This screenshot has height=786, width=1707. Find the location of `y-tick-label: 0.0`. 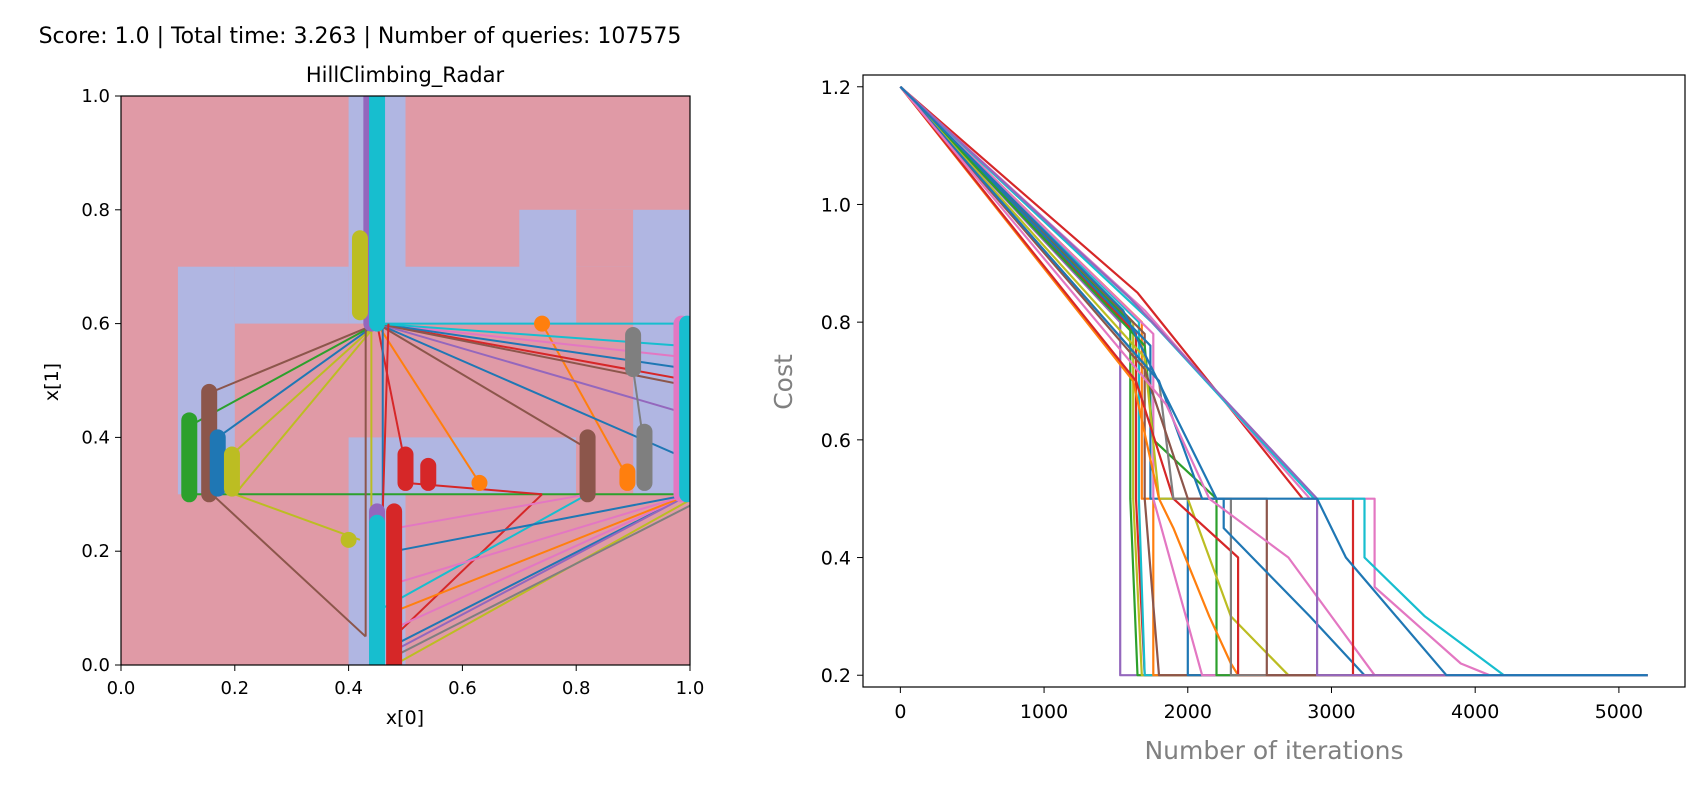

y-tick-label: 0.0 is located at coordinates (95, 665).